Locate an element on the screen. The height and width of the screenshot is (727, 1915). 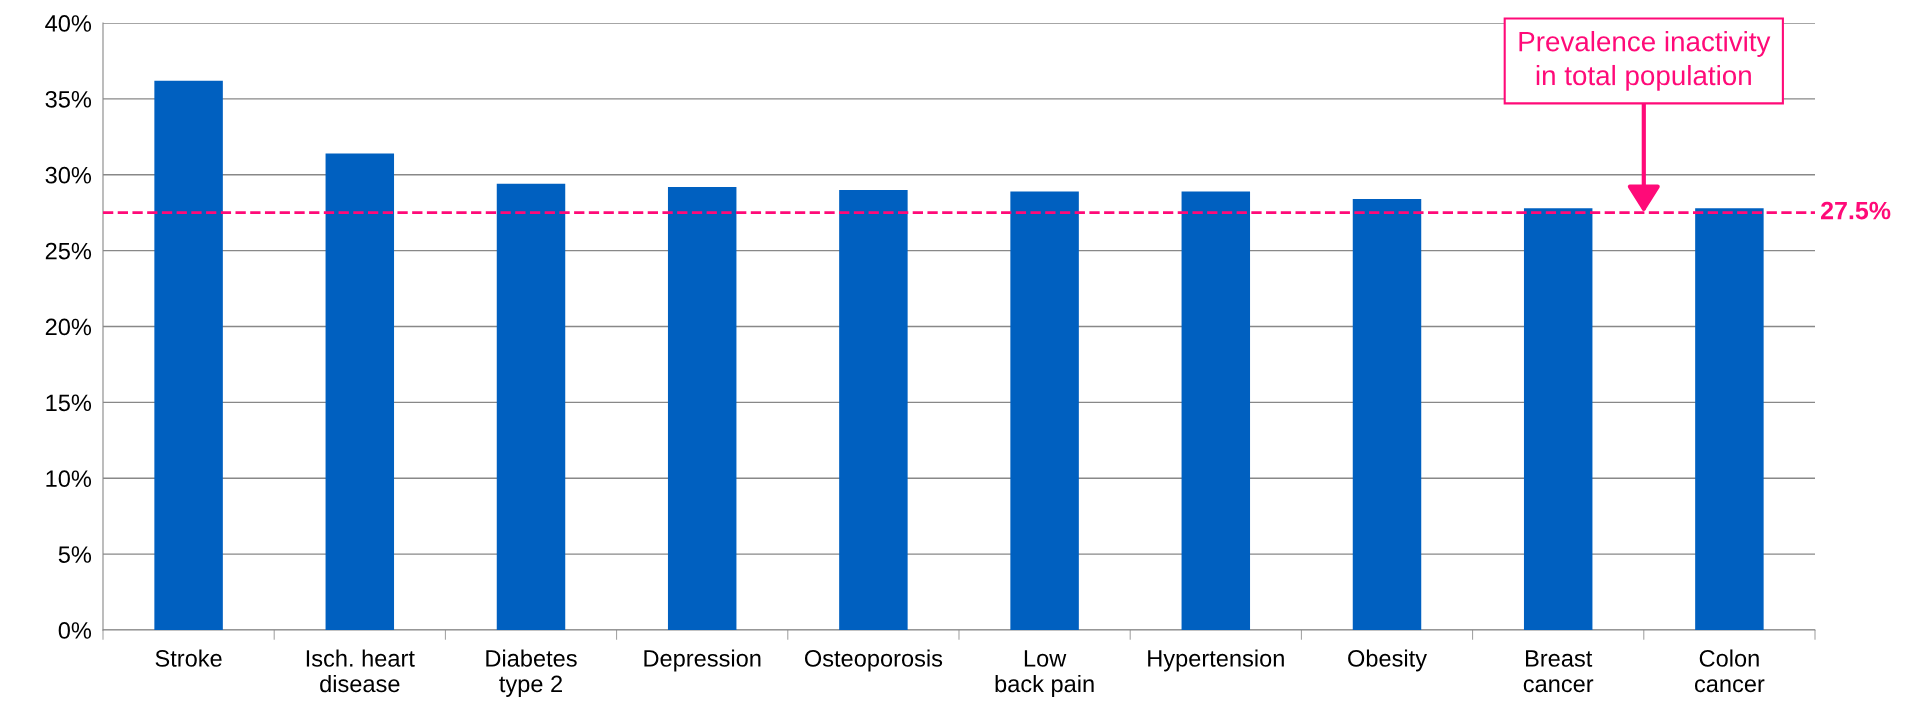
x-tick-label: Low back pain is located at coordinates (1044, 673).